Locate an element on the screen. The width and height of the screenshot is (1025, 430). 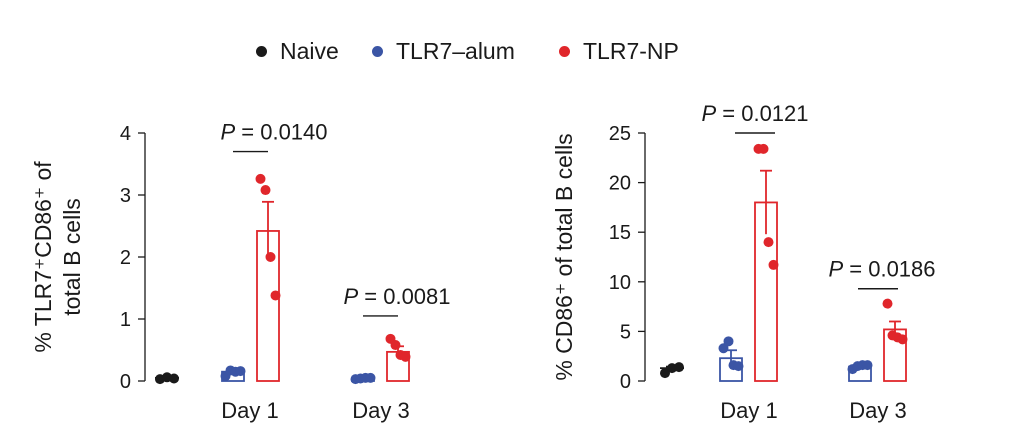
legend-swatch-tlr7-alum is located at coordinates (377, 51).